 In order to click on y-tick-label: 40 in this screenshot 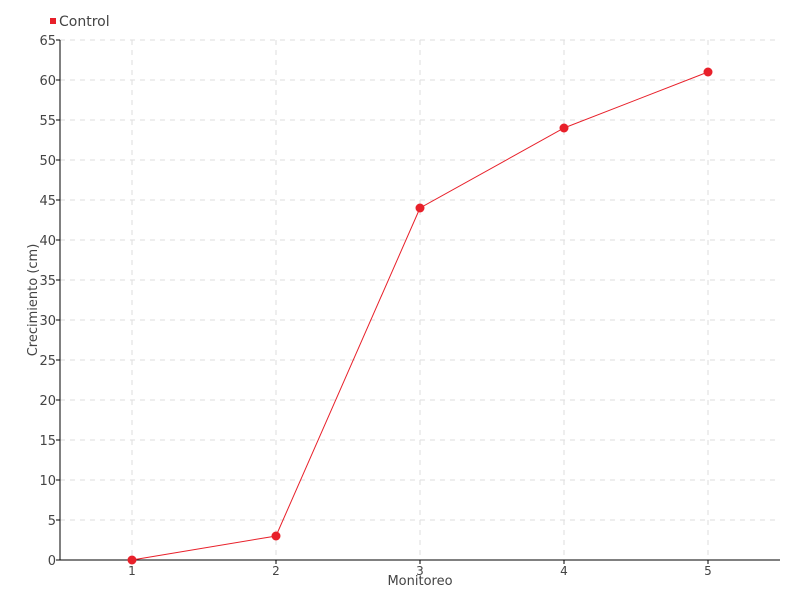, I will do `click(47, 241)`.